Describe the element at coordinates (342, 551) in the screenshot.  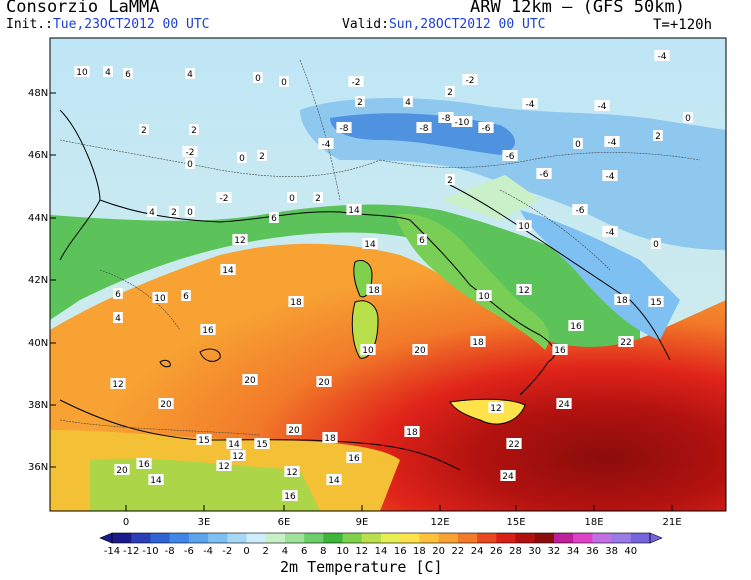
I see `colorbar-label: 10` at that location.